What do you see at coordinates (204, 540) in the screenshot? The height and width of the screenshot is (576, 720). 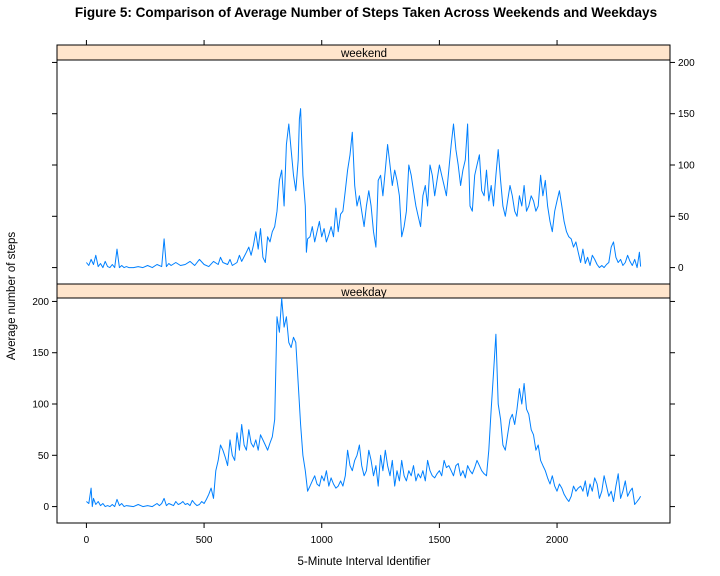 I see `x-tick-label: 500` at bounding box center [204, 540].